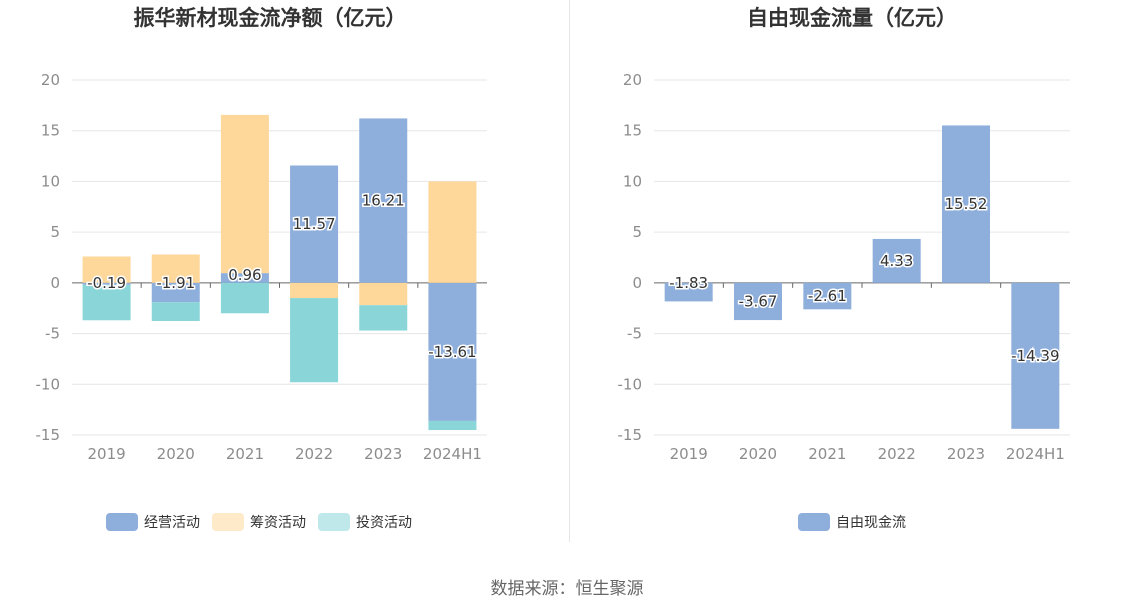 The height and width of the screenshot is (612, 1134). I want to click on data-label: -14.39, so click(1035, 356).